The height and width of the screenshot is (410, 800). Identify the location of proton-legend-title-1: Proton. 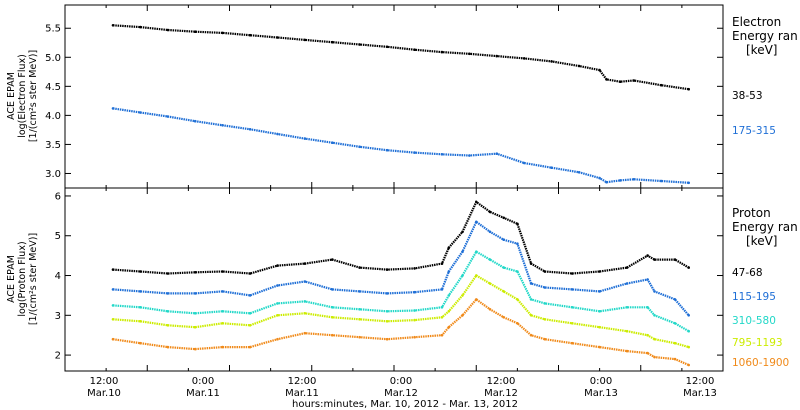
(751, 213).